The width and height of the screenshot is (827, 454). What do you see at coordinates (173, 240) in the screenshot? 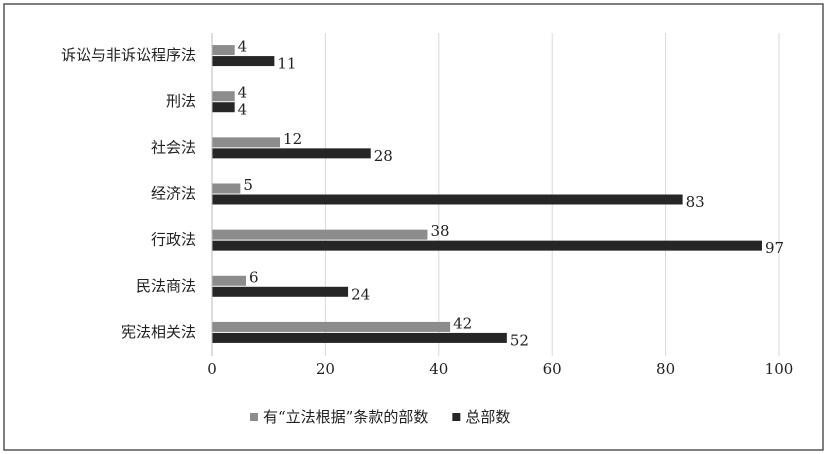
I see `y-tick-label: 行政法` at bounding box center [173, 240].